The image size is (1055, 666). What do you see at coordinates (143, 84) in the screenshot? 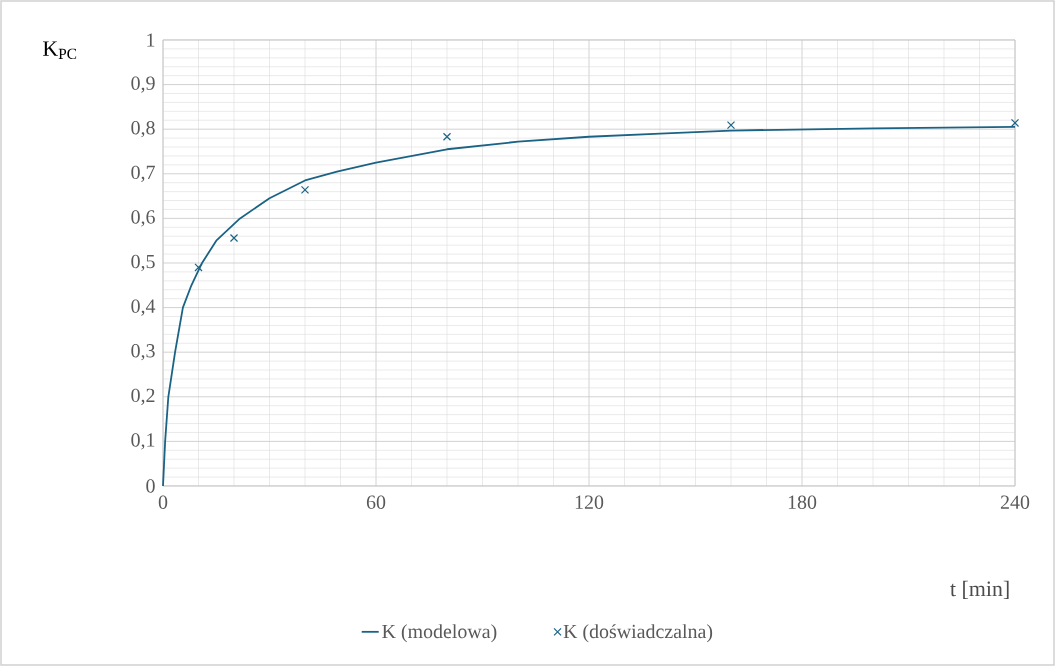
I see `y-tick-label: 0,9` at bounding box center [143, 84].